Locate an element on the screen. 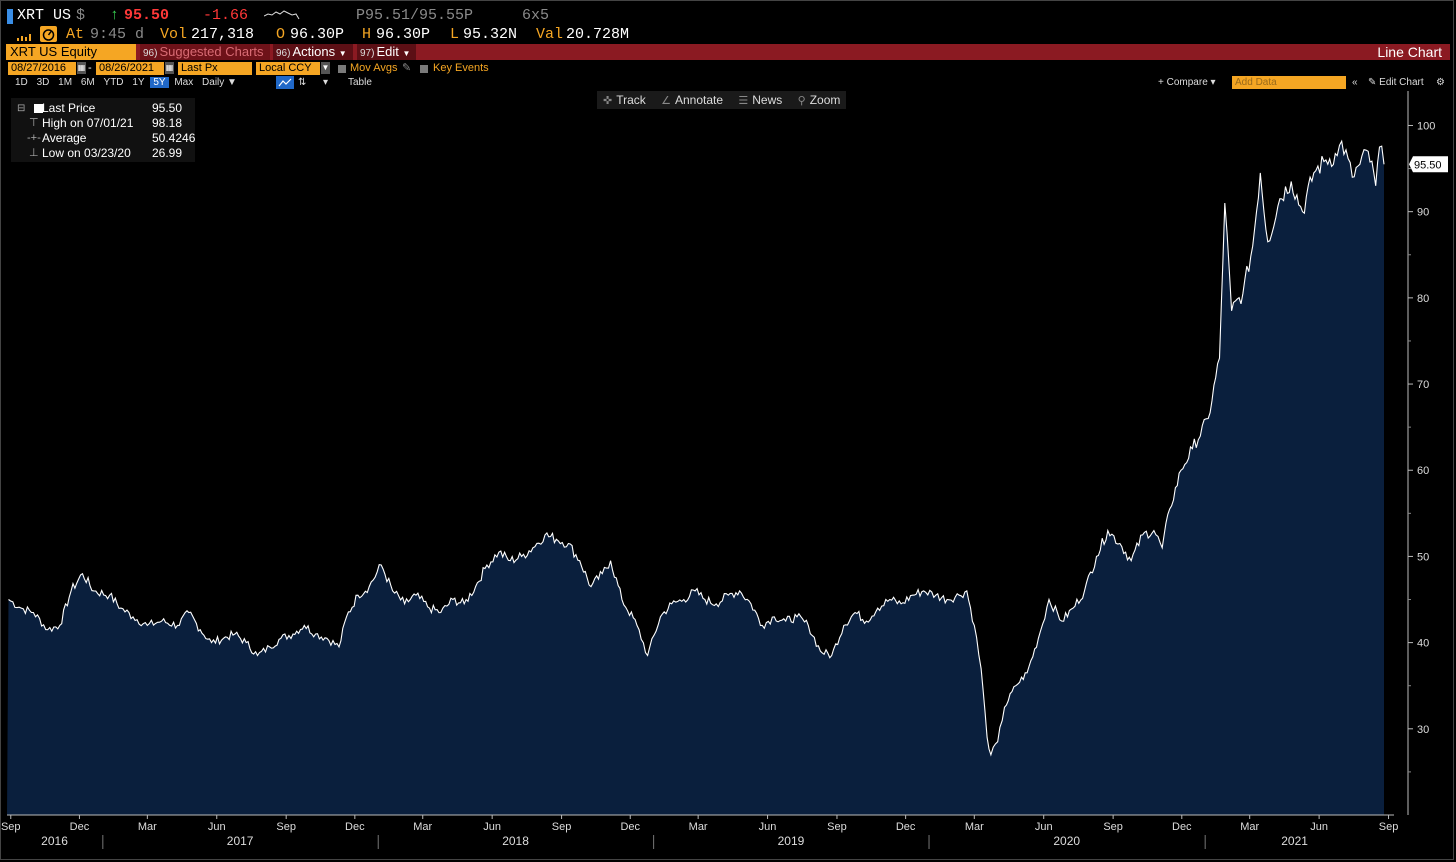 Image resolution: width=1456 pixels, height=862 pixels. period-1m: 1M is located at coordinates (65, 82).